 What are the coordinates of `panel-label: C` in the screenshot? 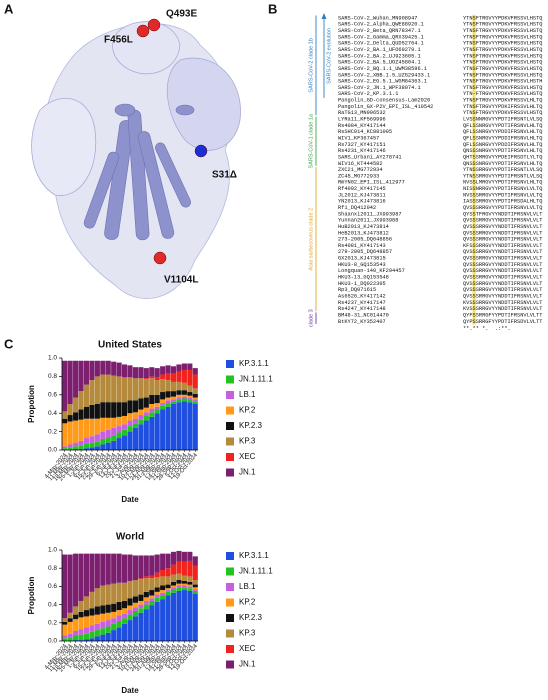 It's located at (9, 343).